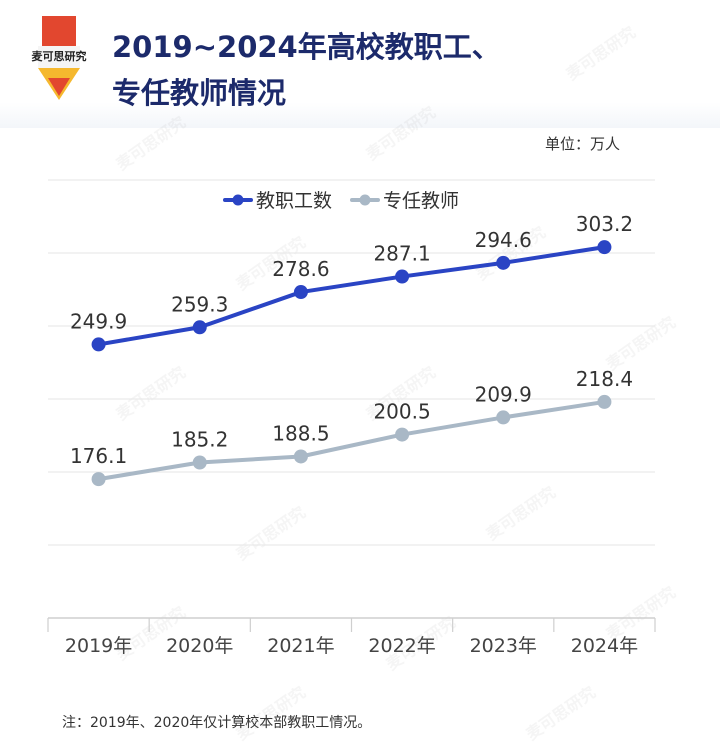  I want to click on data-label: 278.6, so click(300, 269).